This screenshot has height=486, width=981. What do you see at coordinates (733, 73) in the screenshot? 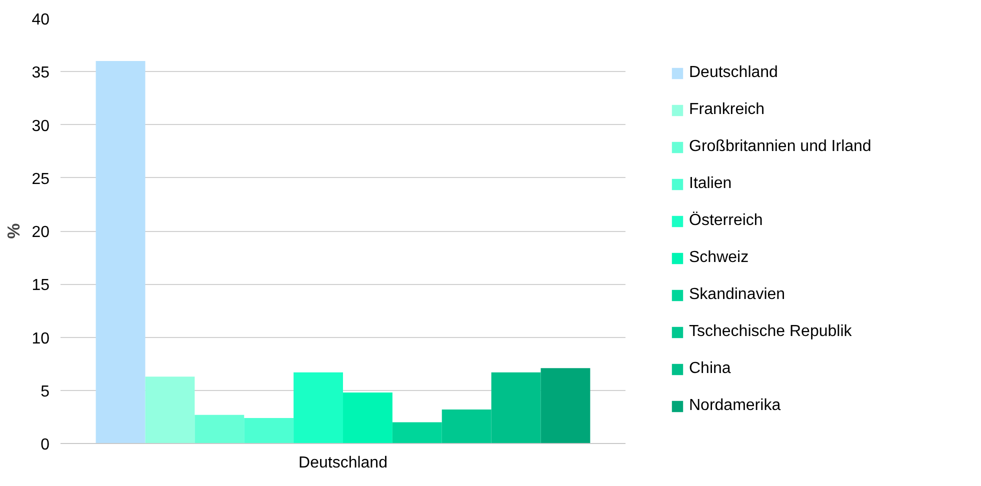
I see `legend-label: Deutschland` at bounding box center [733, 73].